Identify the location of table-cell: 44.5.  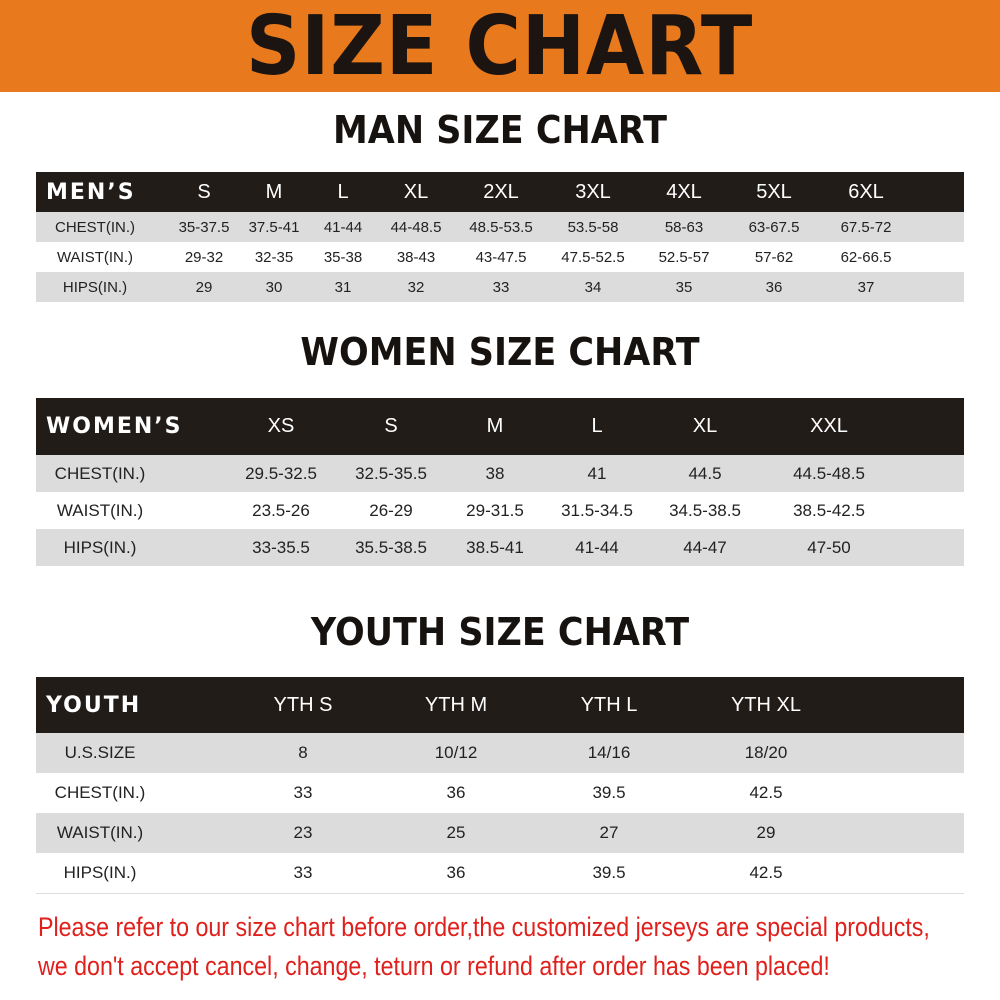
(705, 473).